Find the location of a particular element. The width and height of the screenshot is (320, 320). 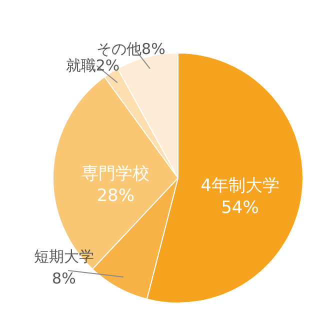

slice-label: 4年制大学 is located at coordinates (240, 186).